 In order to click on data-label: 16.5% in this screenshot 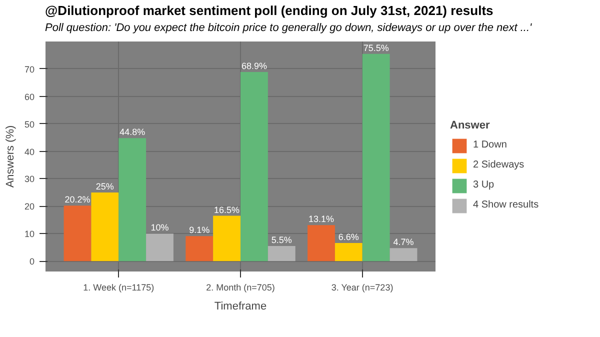, I will do `click(227, 210)`.